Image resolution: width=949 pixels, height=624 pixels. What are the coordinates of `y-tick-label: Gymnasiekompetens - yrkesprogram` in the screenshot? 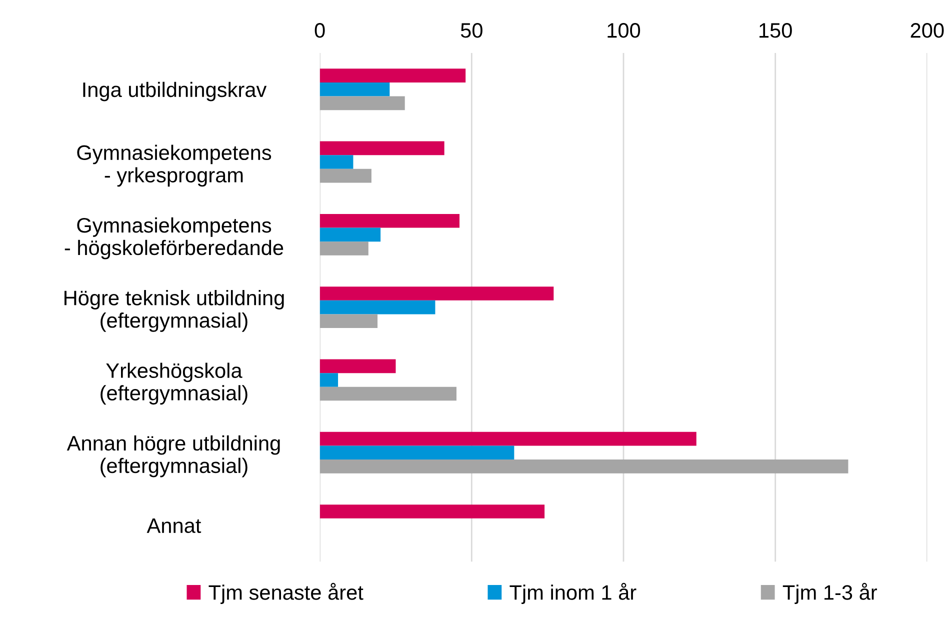 It's located at (174, 165).